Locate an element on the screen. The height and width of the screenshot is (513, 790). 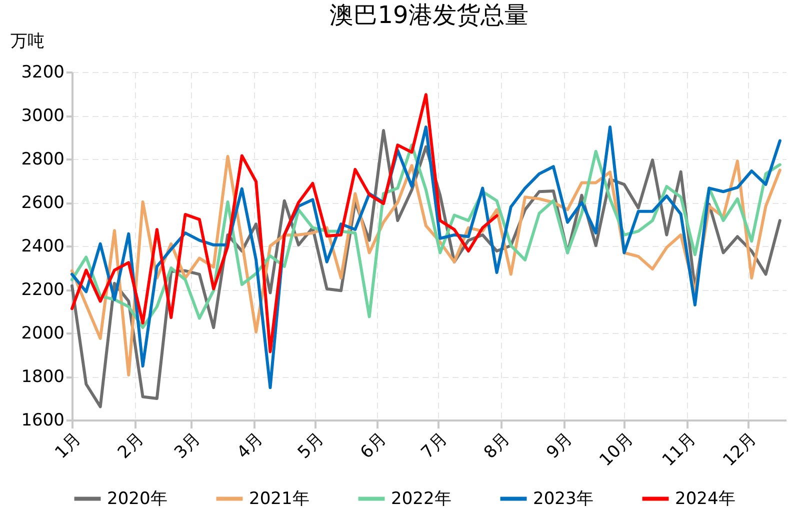
x-tick-label: 9月 is located at coordinates (559, 446).